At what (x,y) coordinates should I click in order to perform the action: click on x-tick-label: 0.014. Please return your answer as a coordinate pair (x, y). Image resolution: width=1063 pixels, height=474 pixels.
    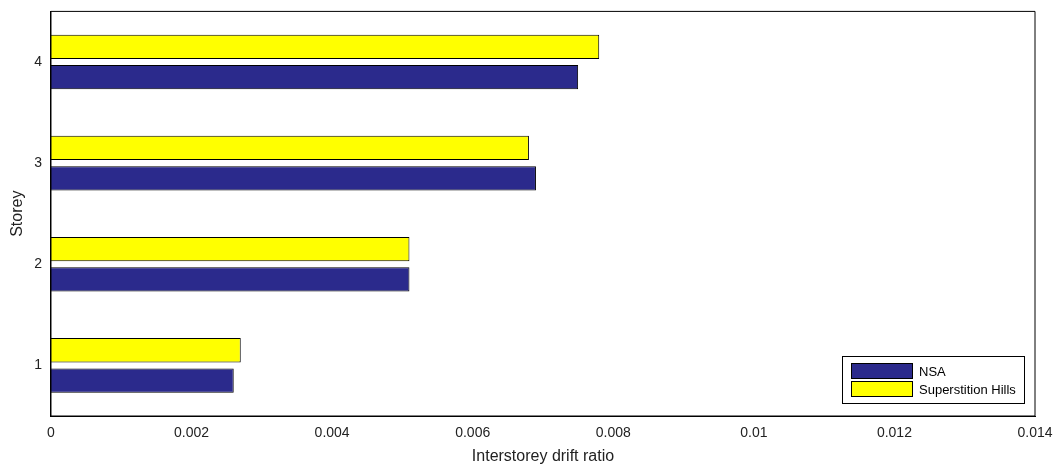
    Looking at the image, I should click on (1035, 432).